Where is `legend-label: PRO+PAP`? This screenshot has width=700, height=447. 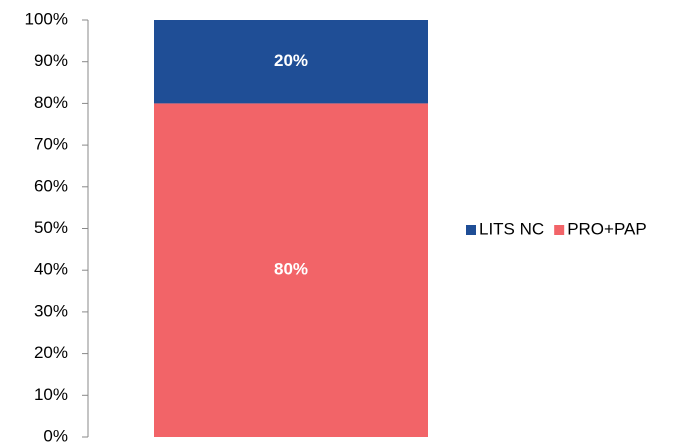
legend-label: PRO+PAP is located at coordinates (607, 228).